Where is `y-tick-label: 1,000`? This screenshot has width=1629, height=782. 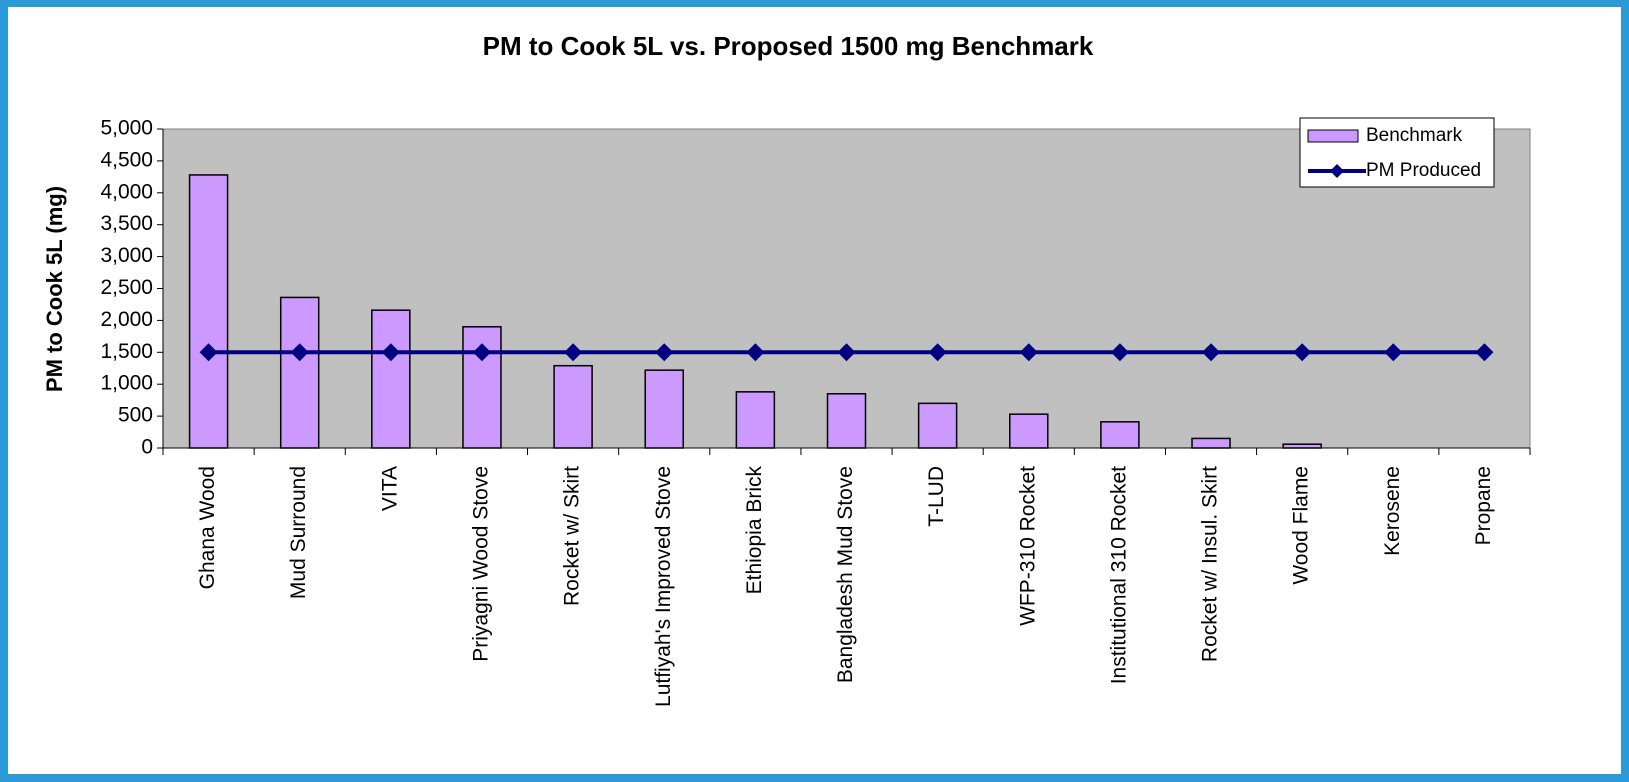
y-tick-label: 1,000 is located at coordinates (126, 383).